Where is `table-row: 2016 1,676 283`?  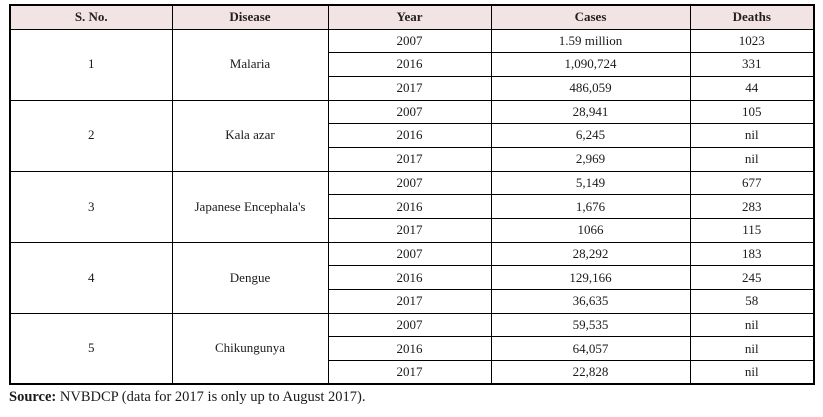 table-row: 2016 1,676 283 is located at coordinates (412, 206).